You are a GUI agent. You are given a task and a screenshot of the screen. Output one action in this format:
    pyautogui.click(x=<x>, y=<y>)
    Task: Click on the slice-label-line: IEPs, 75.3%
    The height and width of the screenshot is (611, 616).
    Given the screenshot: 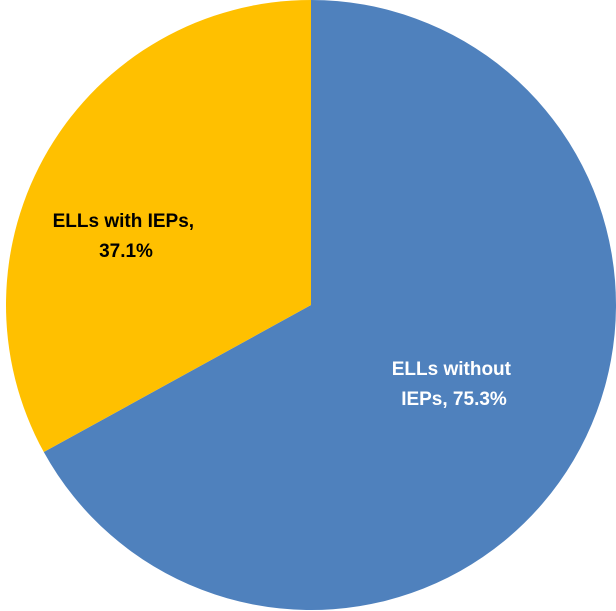 What is the action you would take?
    pyautogui.click(x=454, y=399)
    